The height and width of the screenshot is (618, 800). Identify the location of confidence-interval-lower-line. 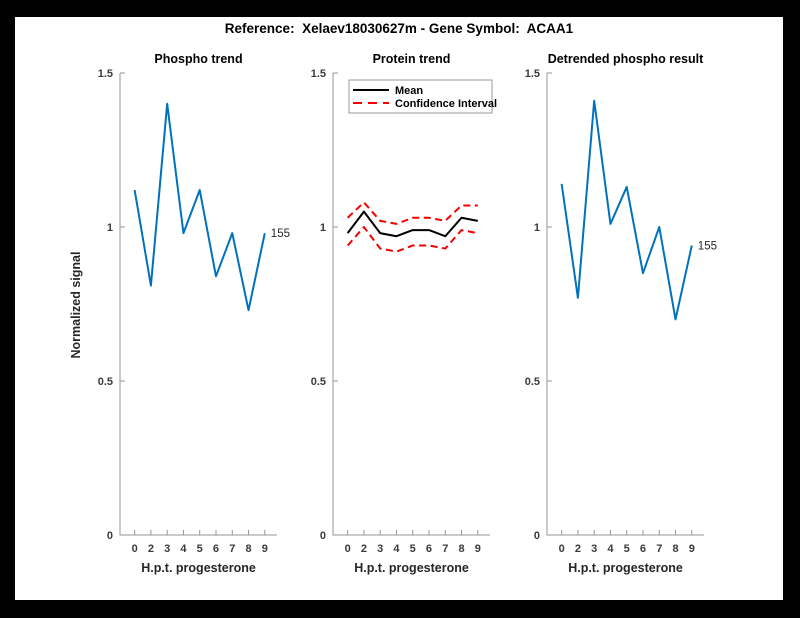
(412, 239).